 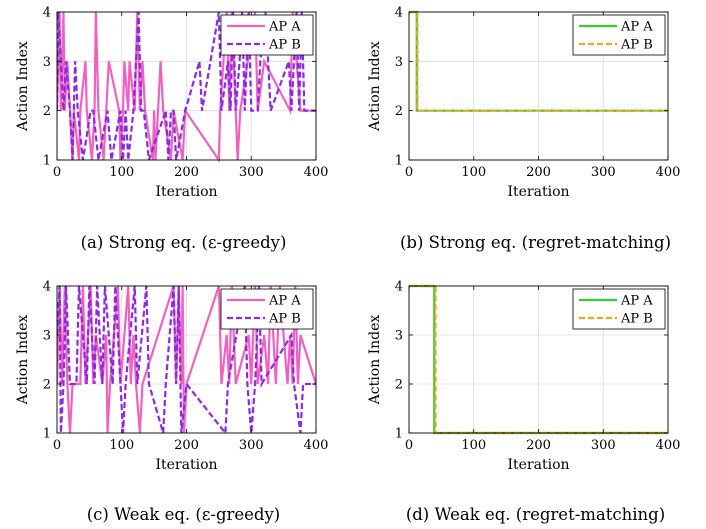 I want to click on panel-caption: (c) Weak eq. (ε-greedy), so click(x=184, y=514).